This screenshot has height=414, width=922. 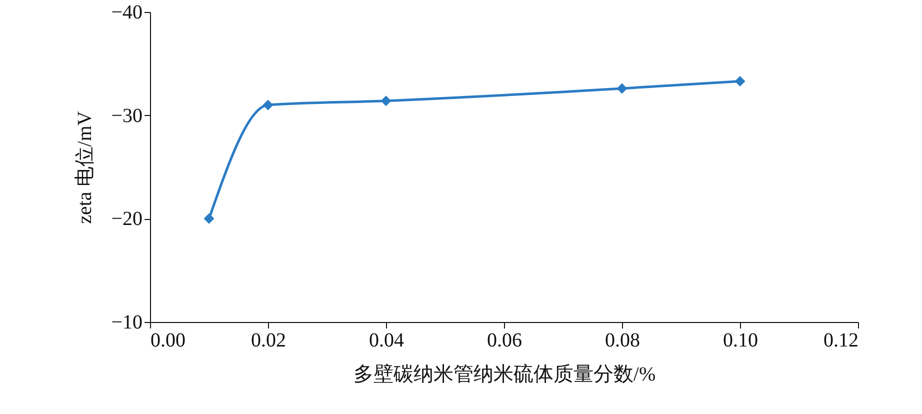 I want to click on x-tick-label: 0.02, so click(x=268, y=341).